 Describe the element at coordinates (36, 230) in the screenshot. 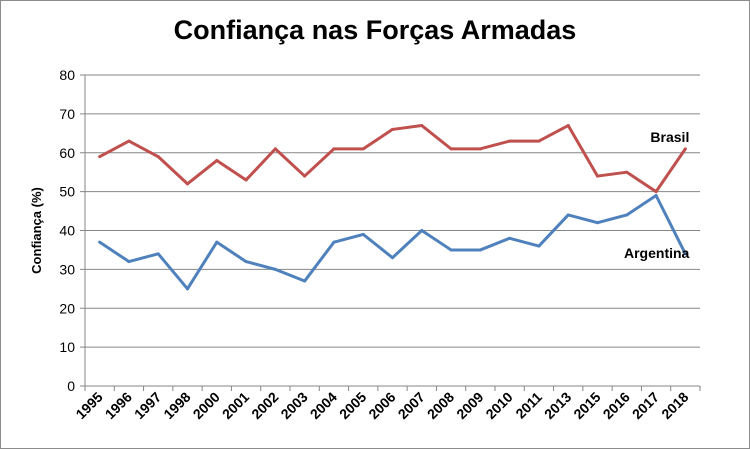

I see `y-axis-title: Confiança (%)` at that location.